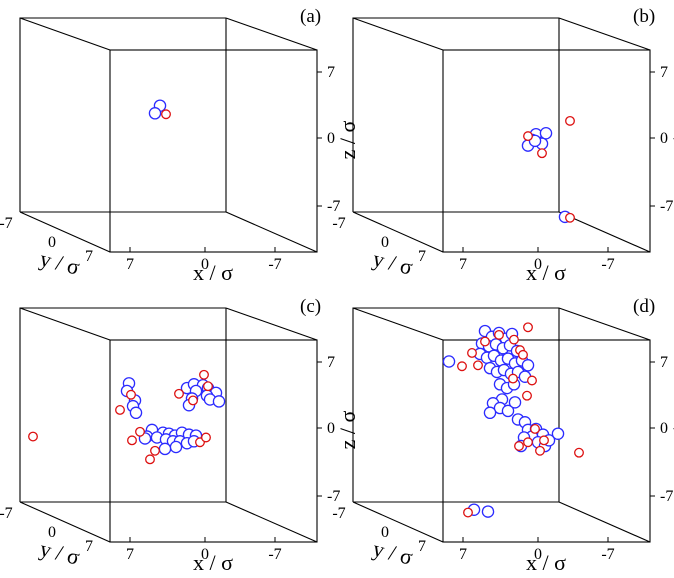  What do you see at coordinates (310, 306) in the screenshot?
I see `panel-label: (c)` at bounding box center [310, 306].